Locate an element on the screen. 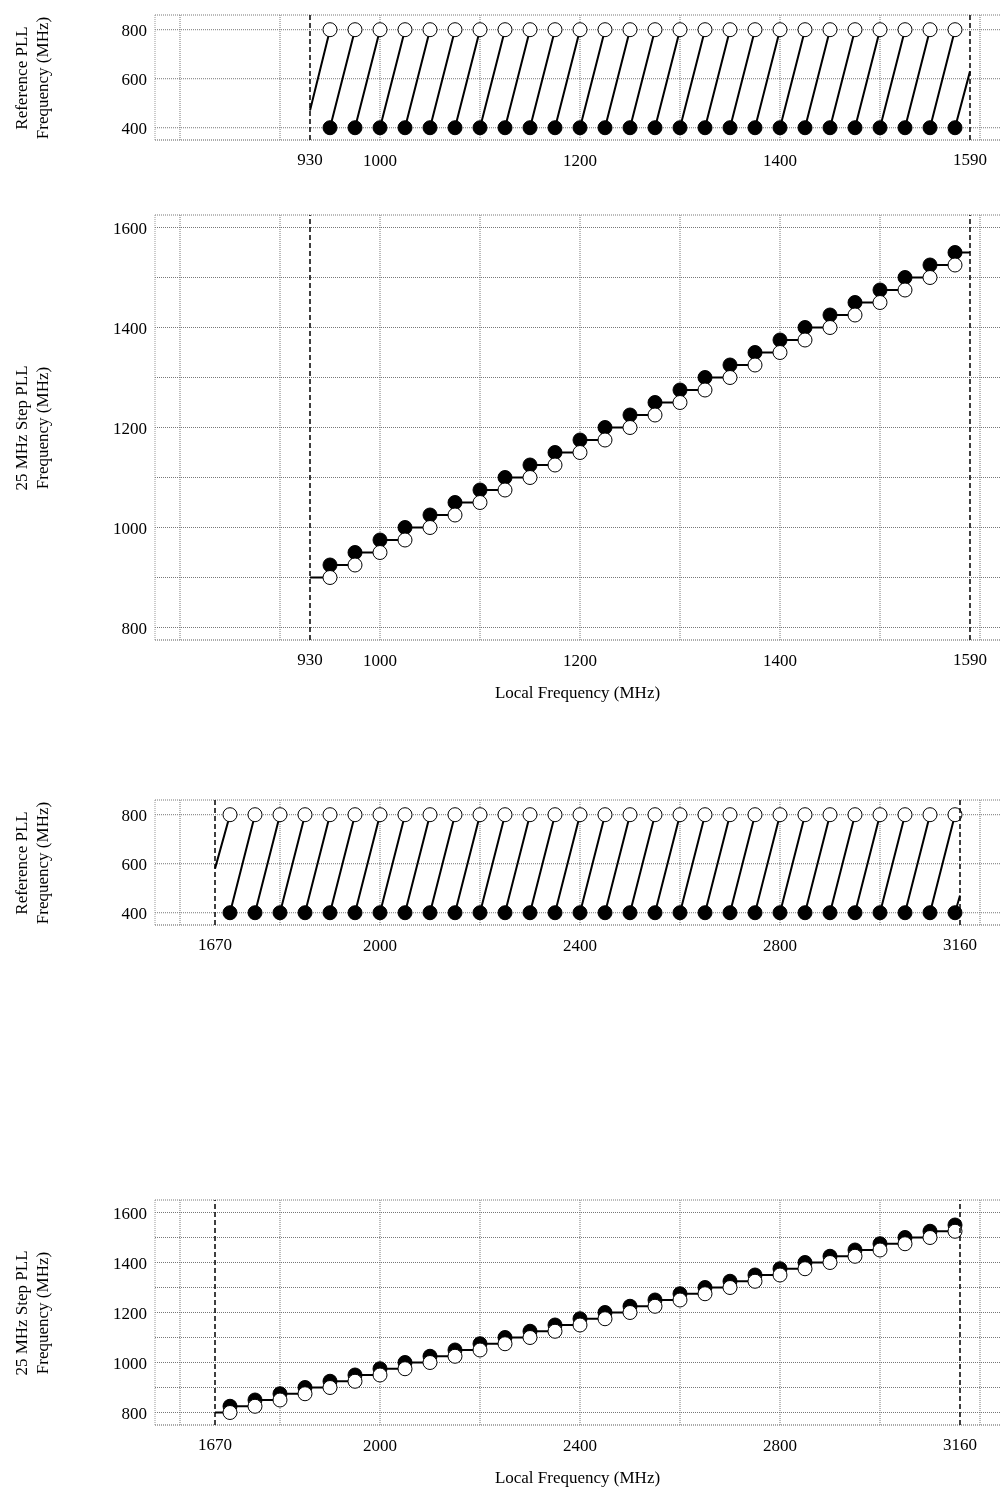 This screenshot has width=1002, height=1495. y-tick-label: 1000 is located at coordinates (130, 1363).